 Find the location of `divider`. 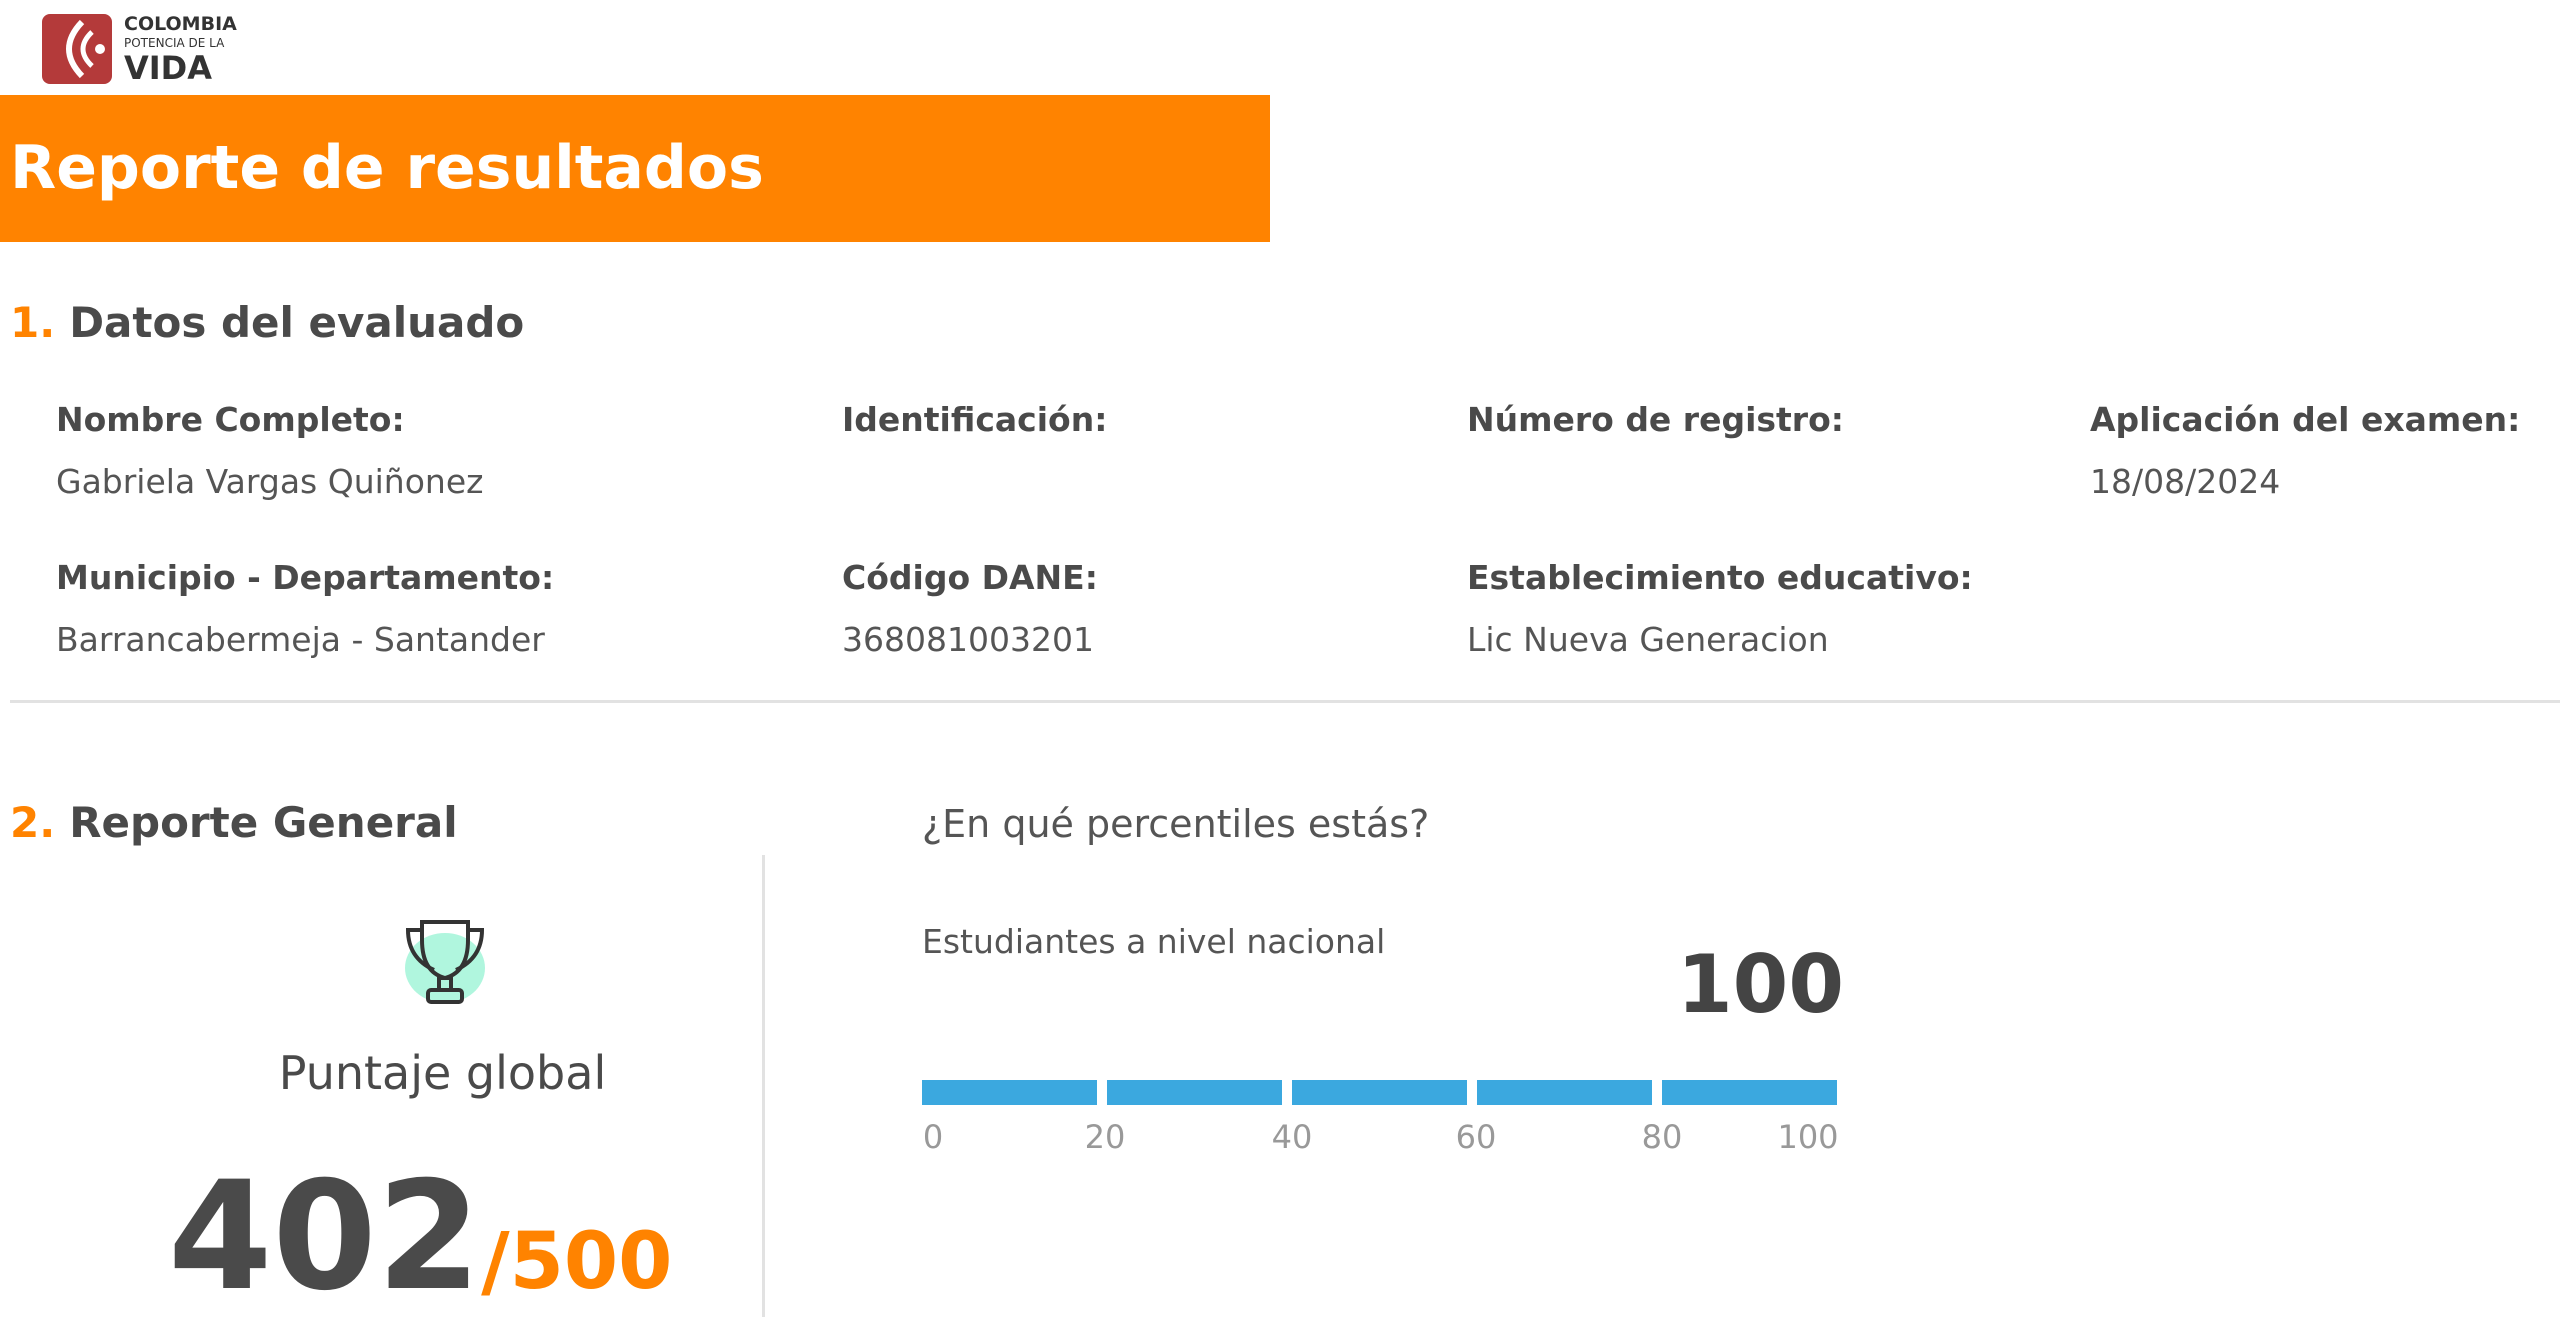

divider is located at coordinates (1285, 701).